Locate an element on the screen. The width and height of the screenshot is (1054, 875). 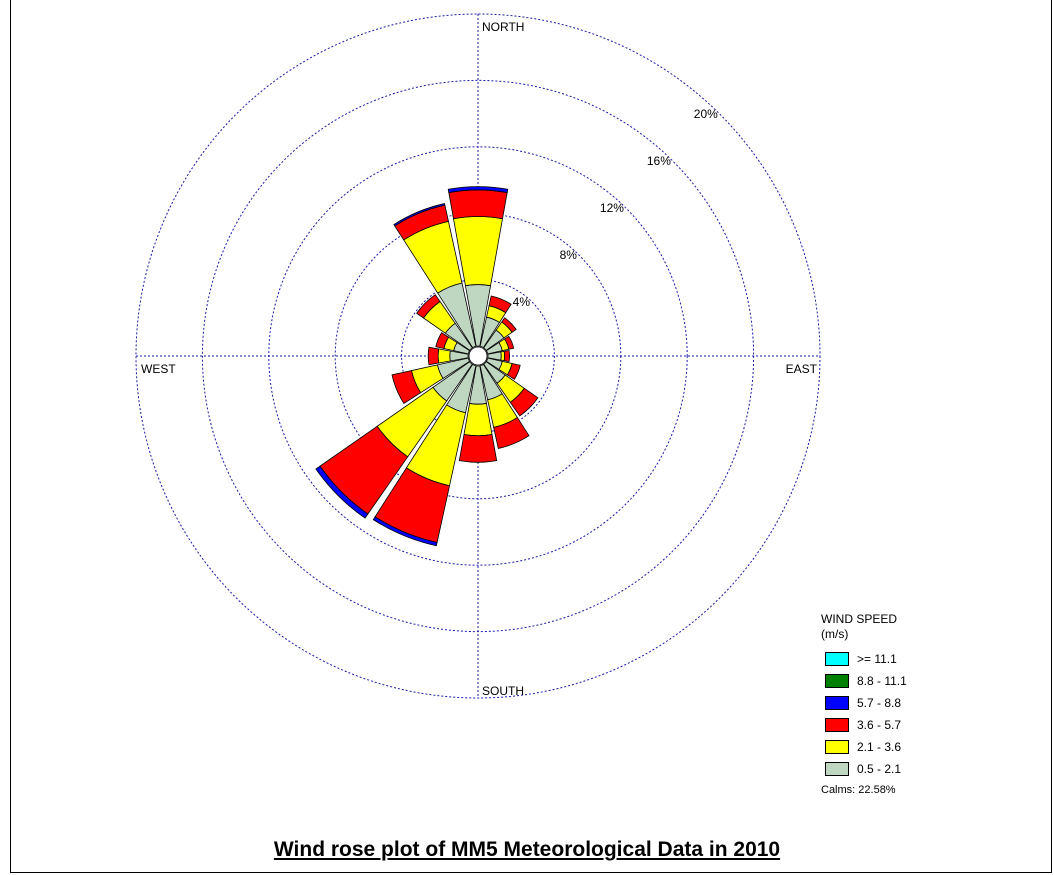
legend-item: 8.8 - 11.1 is located at coordinates (921, 681).